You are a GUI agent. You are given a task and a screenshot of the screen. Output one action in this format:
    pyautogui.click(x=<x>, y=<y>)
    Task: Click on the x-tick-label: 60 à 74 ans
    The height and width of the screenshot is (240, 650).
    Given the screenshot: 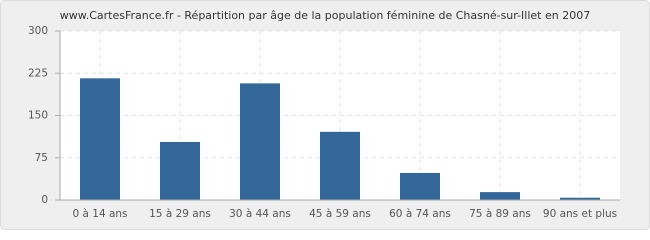 What is the action you would take?
    pyautogui.click(x=420, y=214)
    